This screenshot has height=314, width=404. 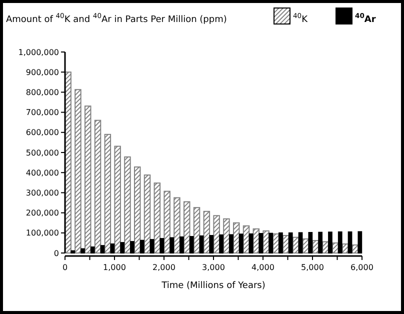 I want to click on y-tick-label: 0, so click(x=56, y=253).